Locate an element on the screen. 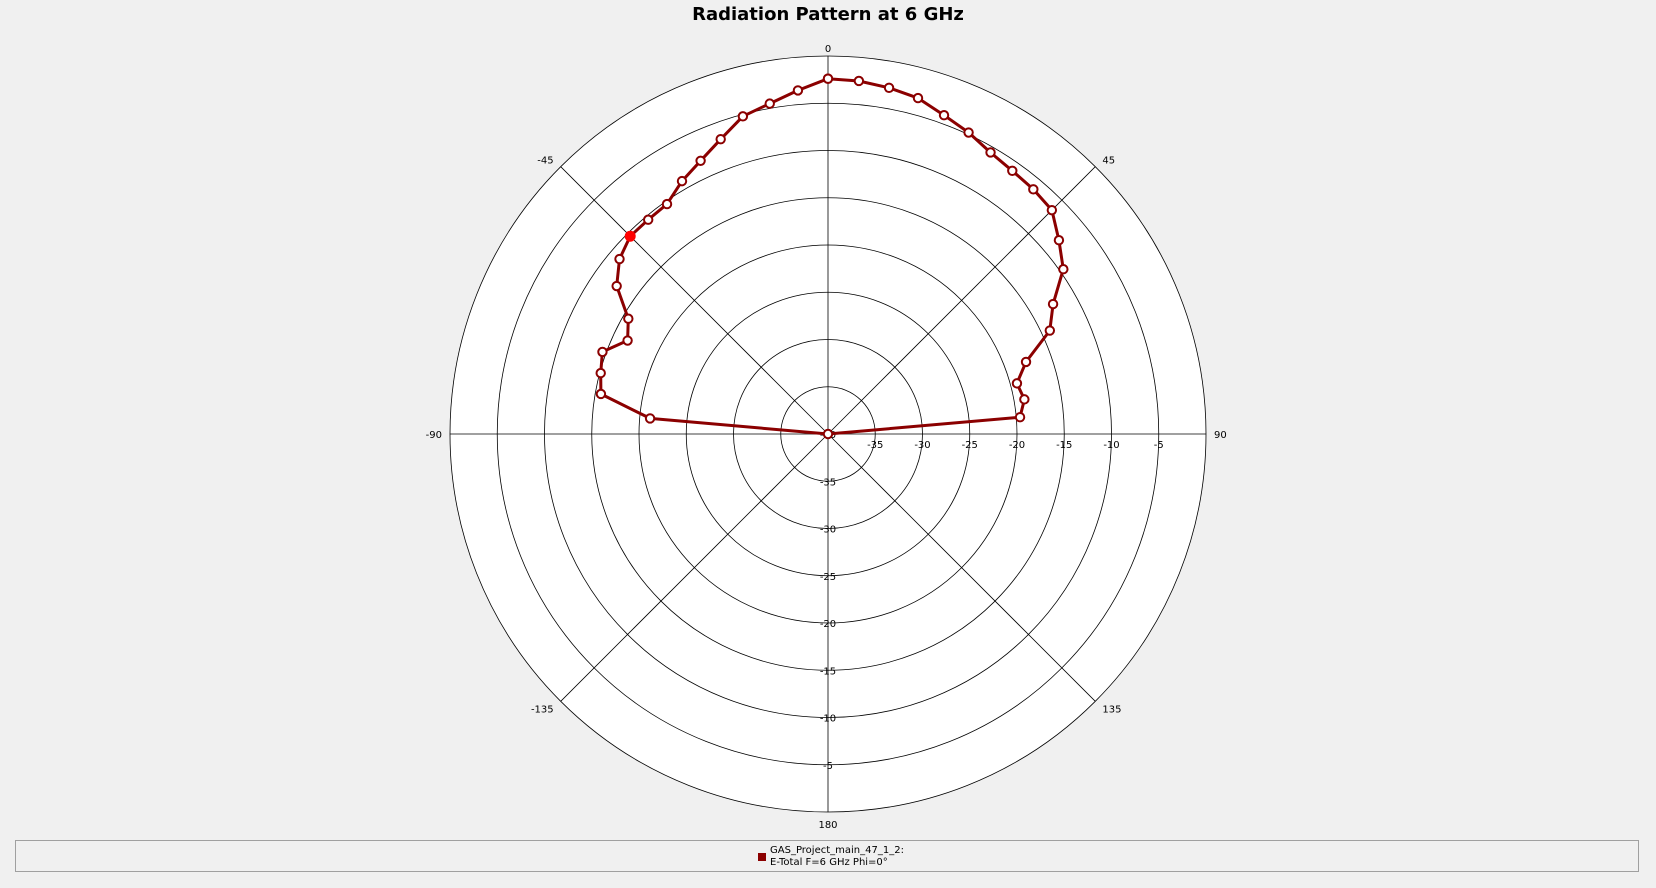 This screenshot has height=888, width=1656. chart-title: Radiation Pattern at 6 GHz is located at coordinates (828, 14).